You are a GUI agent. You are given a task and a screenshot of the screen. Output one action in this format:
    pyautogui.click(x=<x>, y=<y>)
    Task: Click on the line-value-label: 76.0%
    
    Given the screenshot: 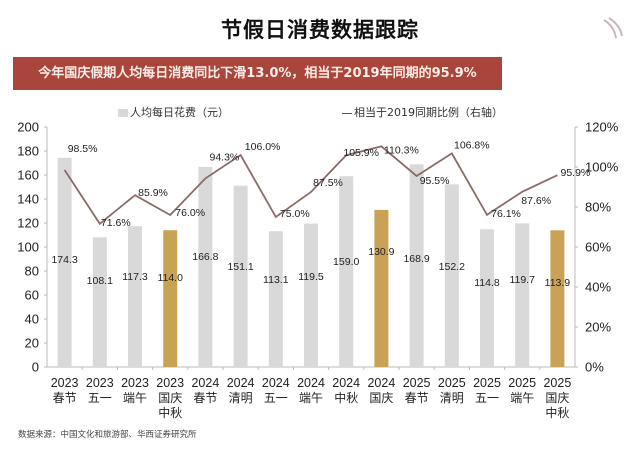 What is the action you would take?
    pyautogui.click(x=190, y=213)
    